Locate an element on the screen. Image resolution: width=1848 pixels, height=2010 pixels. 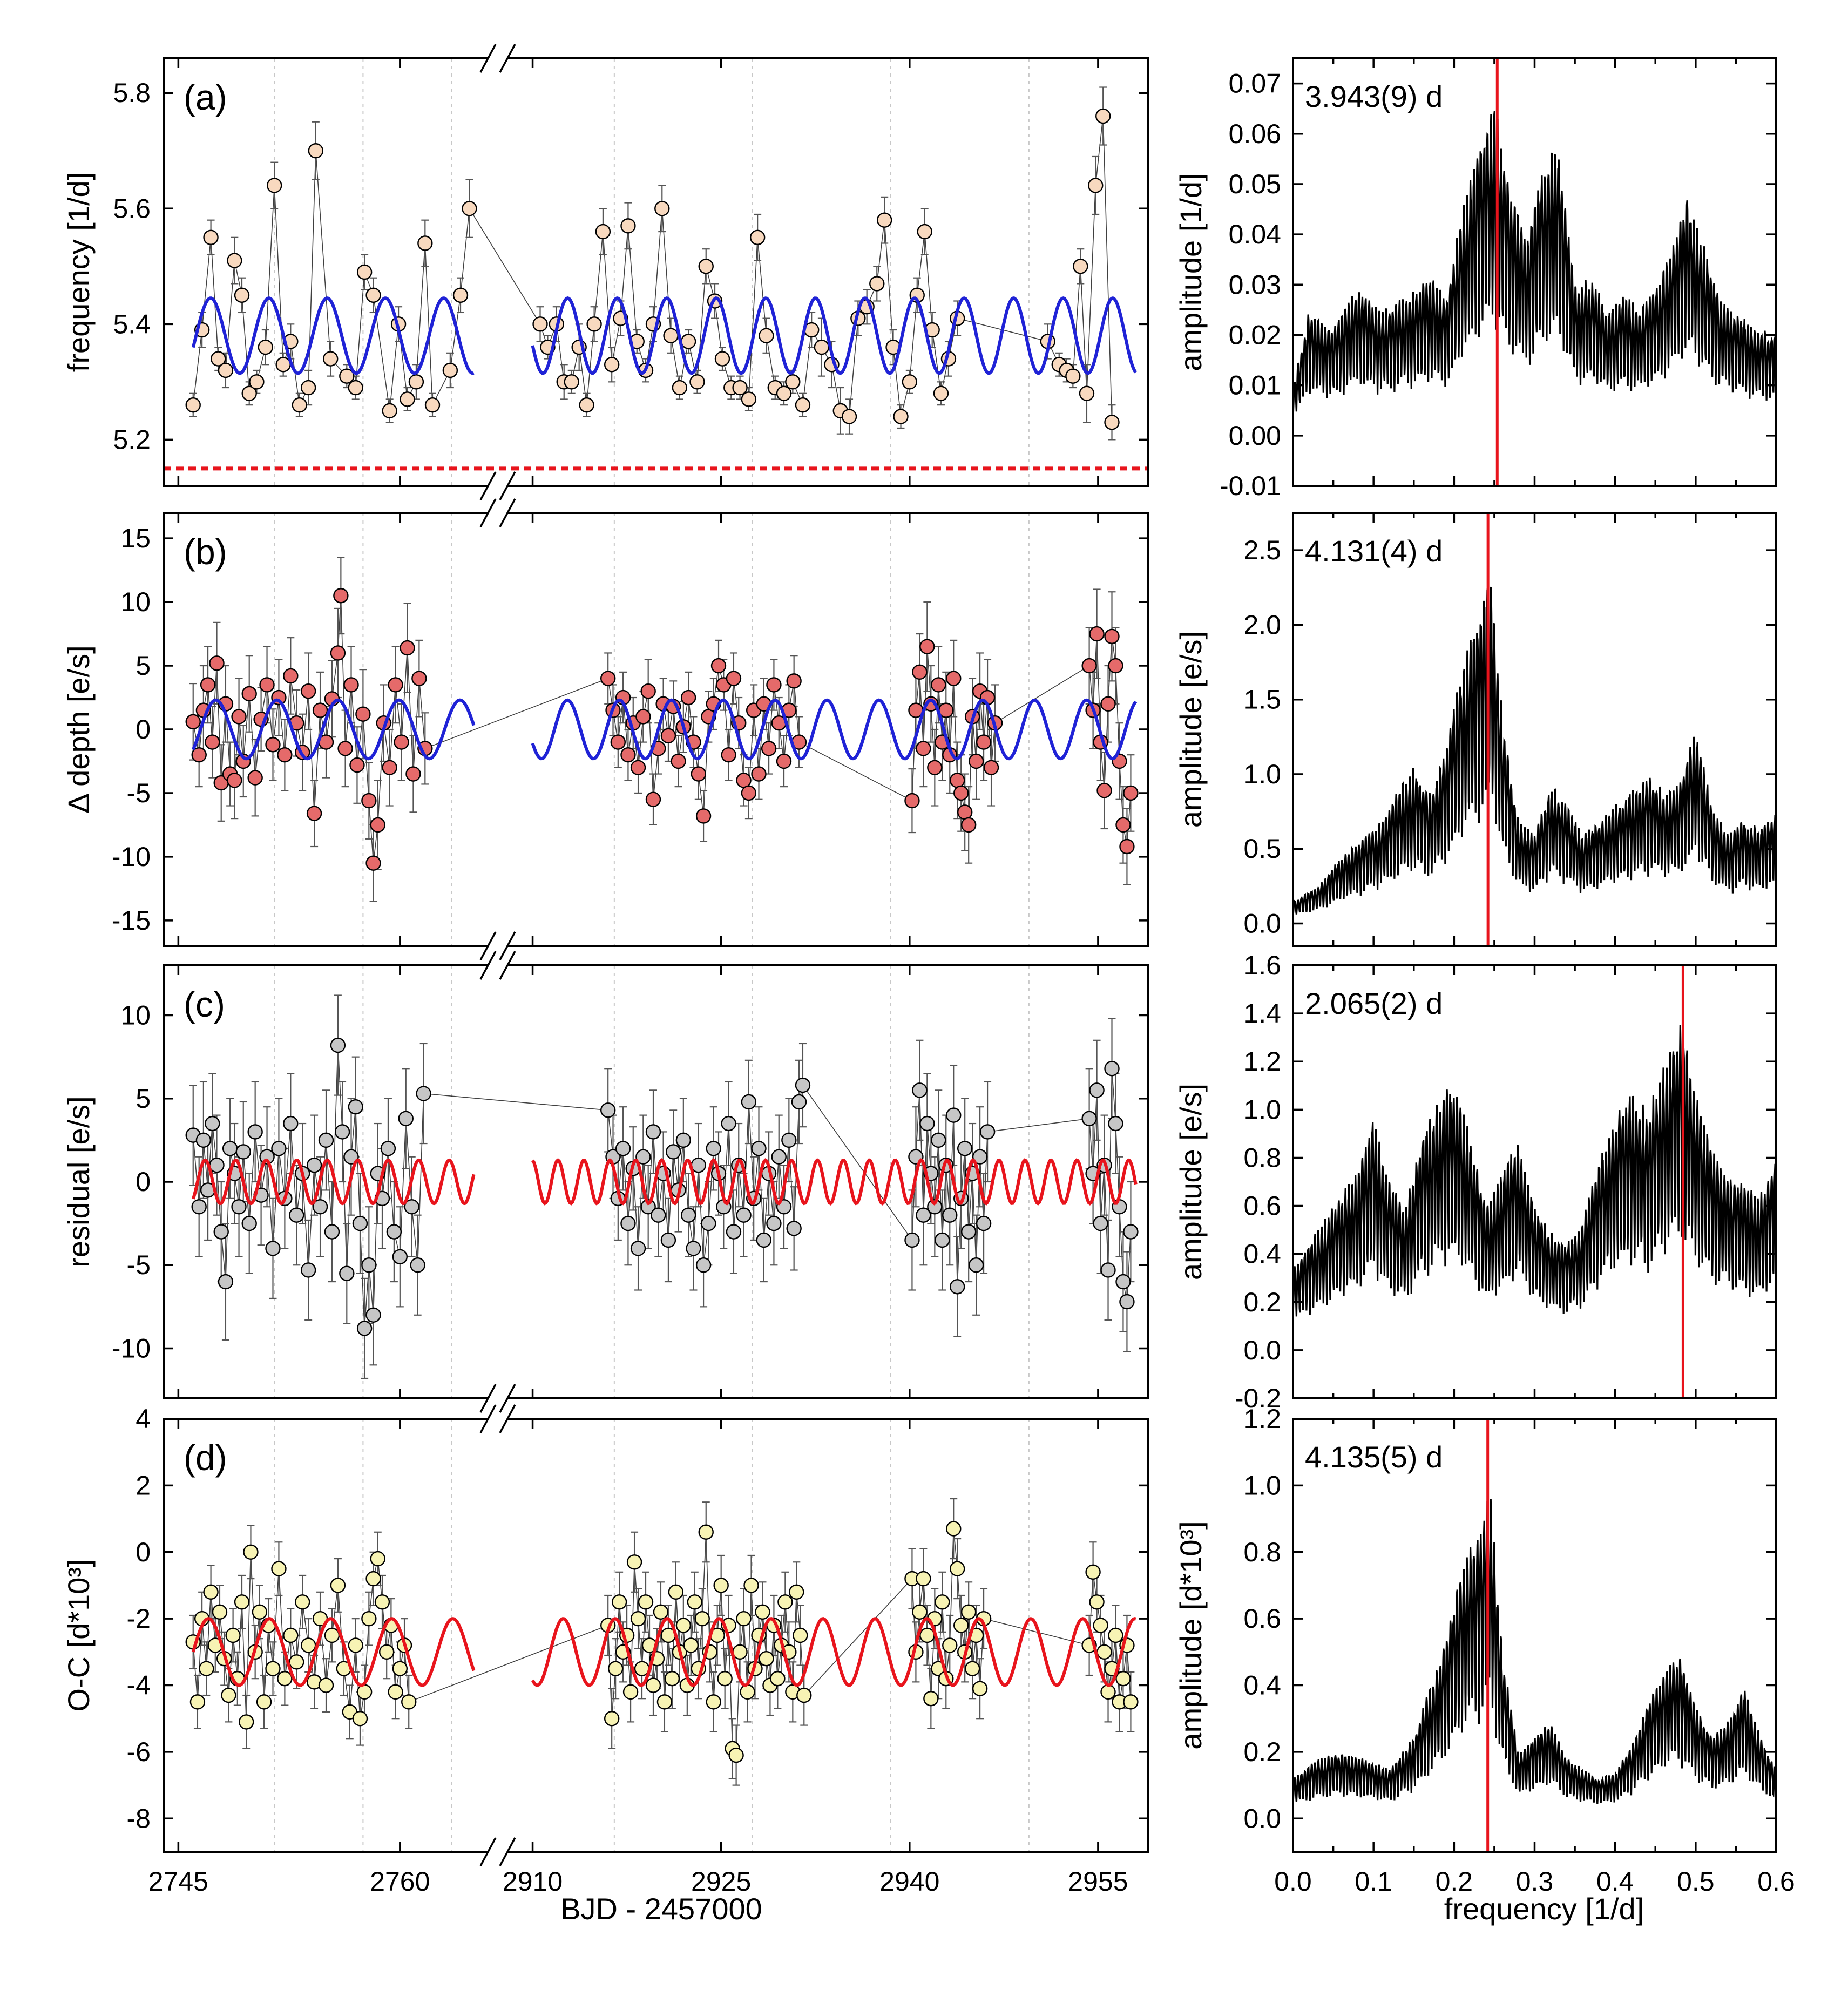
y-tick-label: 0 is located at coordinates (143, 730).